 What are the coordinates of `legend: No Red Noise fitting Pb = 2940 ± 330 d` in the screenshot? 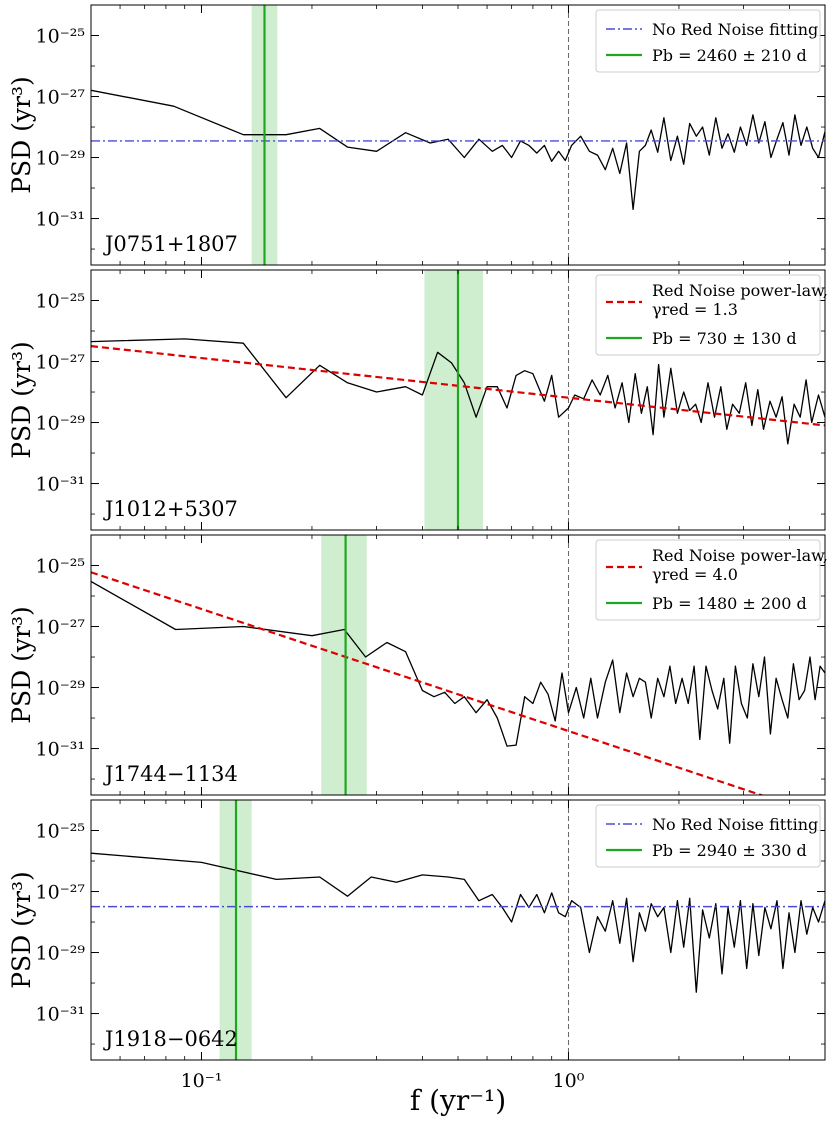 It's located at (708, 836).